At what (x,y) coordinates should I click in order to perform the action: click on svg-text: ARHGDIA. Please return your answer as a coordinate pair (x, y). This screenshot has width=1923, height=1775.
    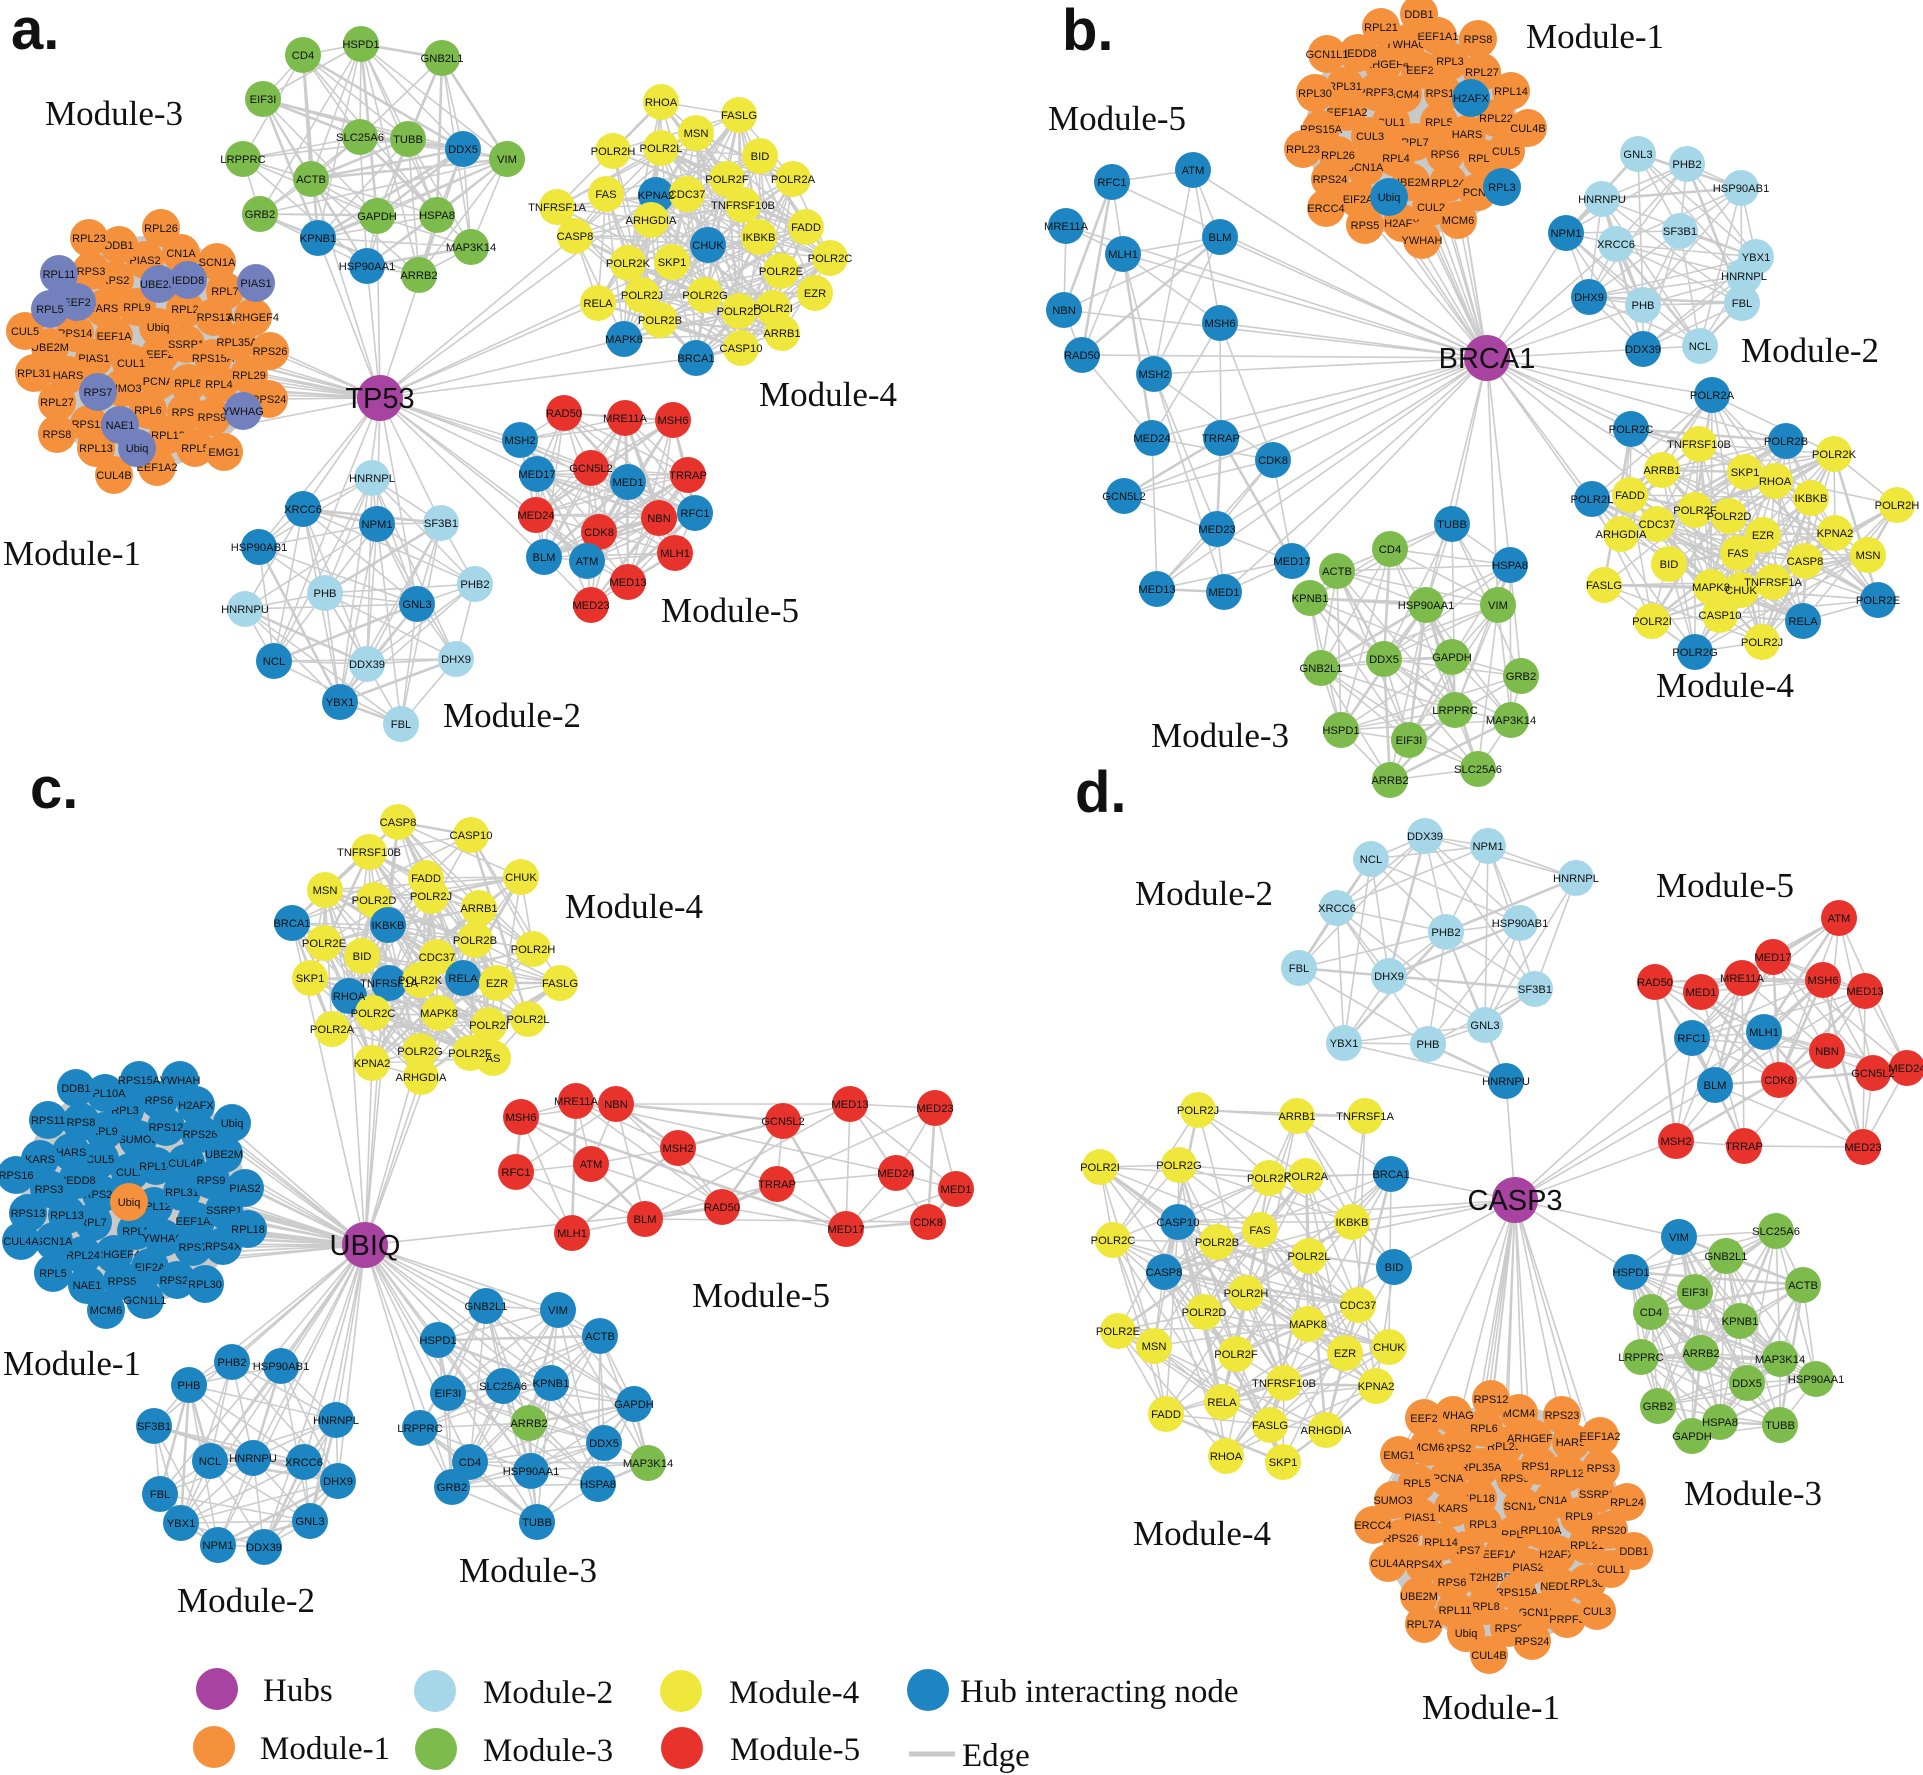
    Looking at the image, I should click on (652, 221).